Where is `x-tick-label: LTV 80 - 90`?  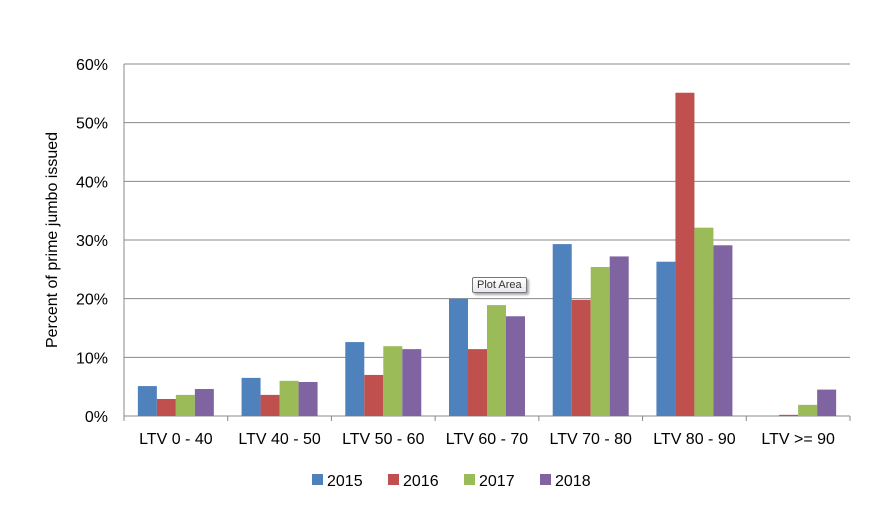
x-tick-label: LTV 80 - 90 is located at coordinates (694, 439).